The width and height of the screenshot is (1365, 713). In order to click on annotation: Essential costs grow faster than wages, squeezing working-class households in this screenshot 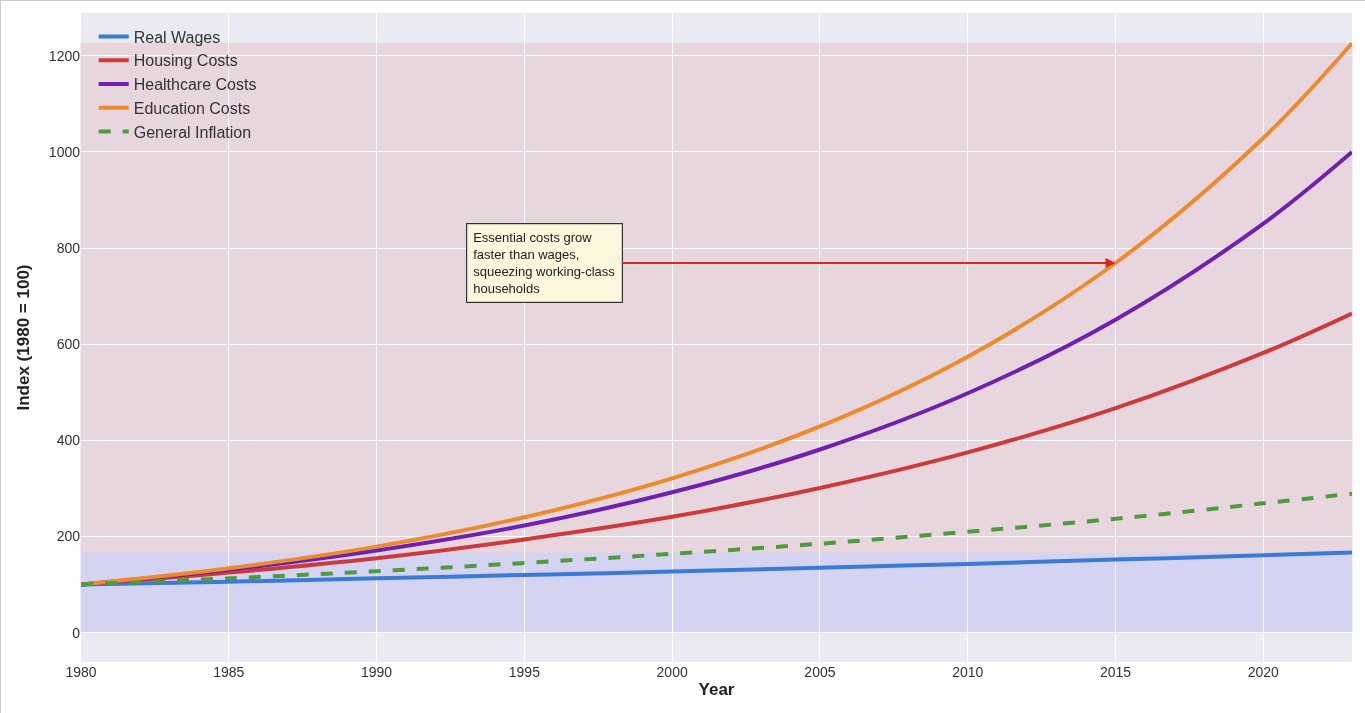, I will do `click(544, 263)`.